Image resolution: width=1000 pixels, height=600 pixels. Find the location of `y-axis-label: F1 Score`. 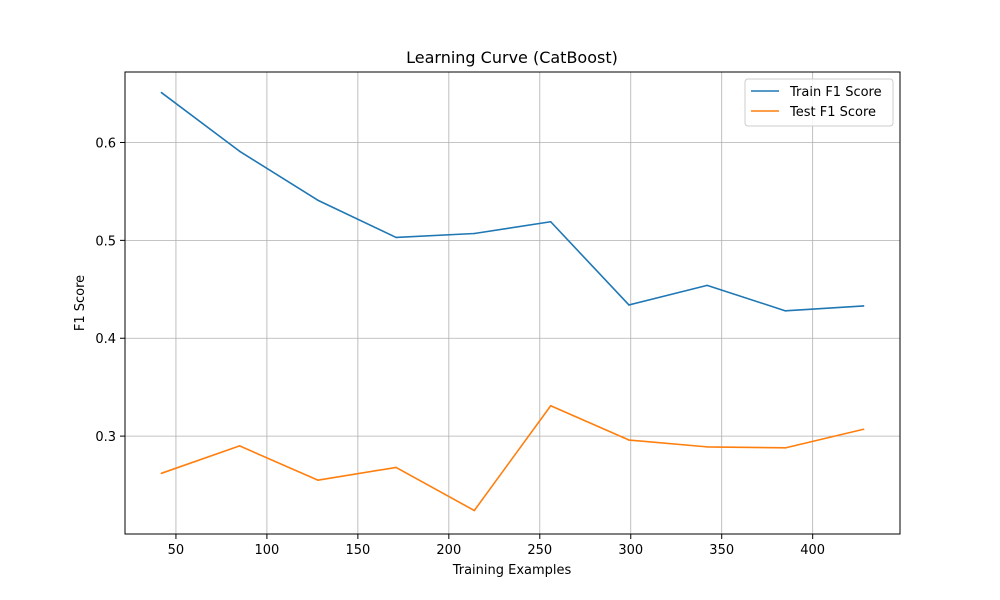

y-axis-label: F1 Score is located at coordinates (80, 303).